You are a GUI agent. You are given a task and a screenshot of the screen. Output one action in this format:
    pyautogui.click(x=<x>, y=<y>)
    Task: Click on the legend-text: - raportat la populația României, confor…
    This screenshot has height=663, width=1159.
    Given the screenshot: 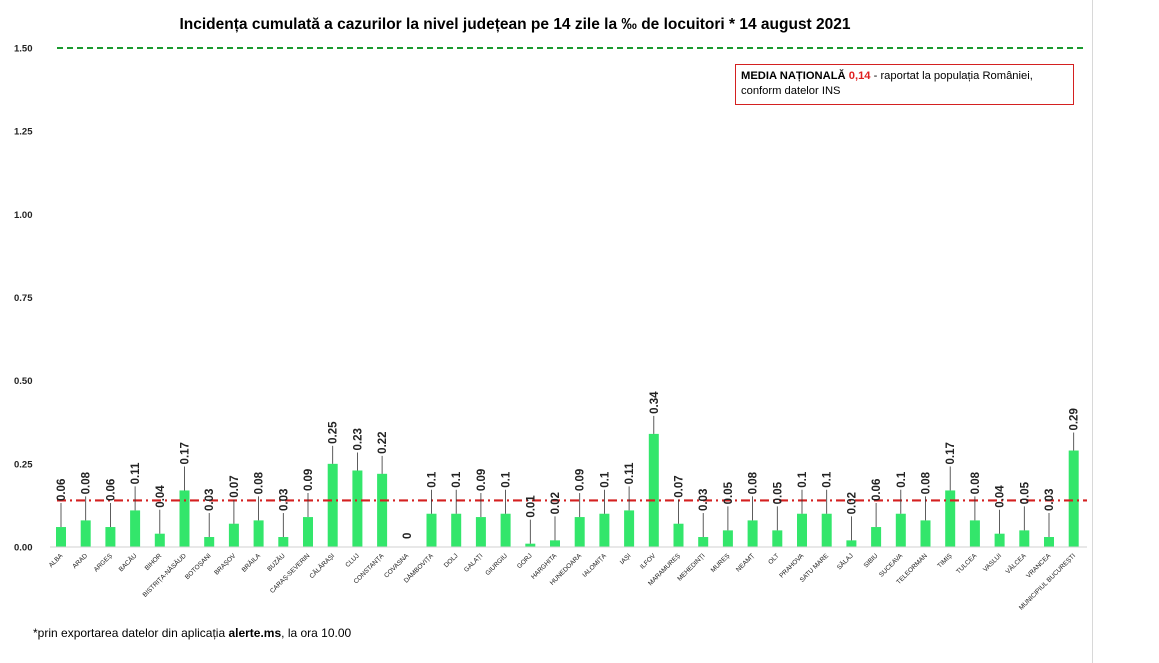 What is the action you would take?
    pyautogui.click(x=887, y=83)
    